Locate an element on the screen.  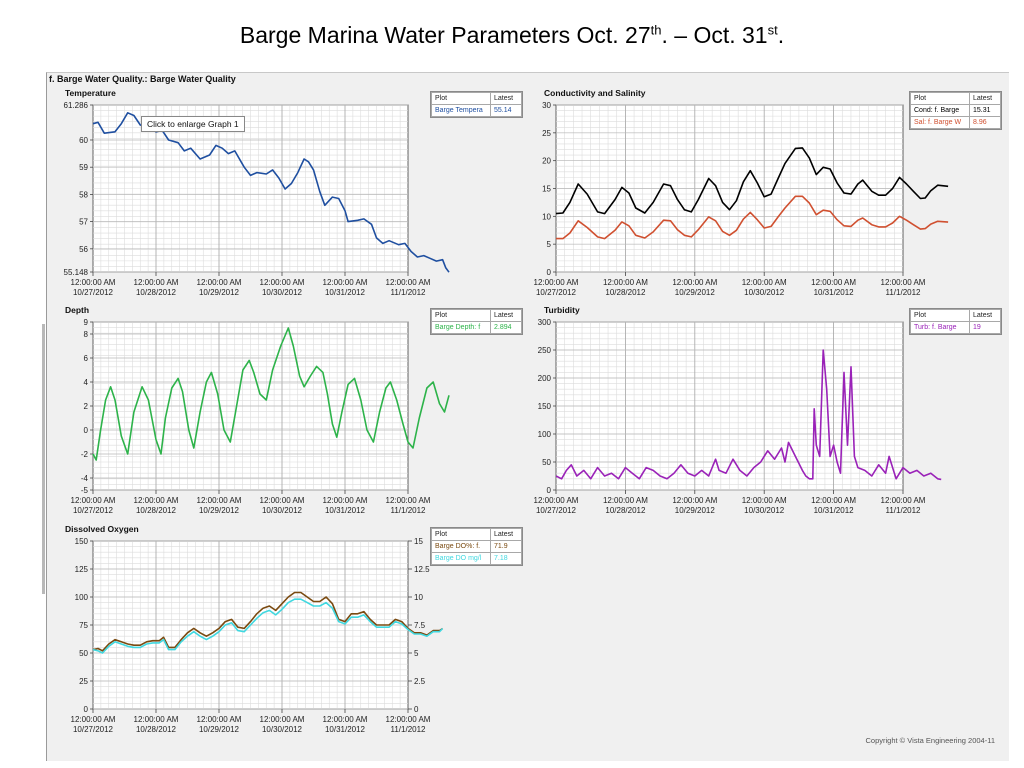
legend-row: Barge DO mg/l 7.18 is located at coordinates (476, 558).